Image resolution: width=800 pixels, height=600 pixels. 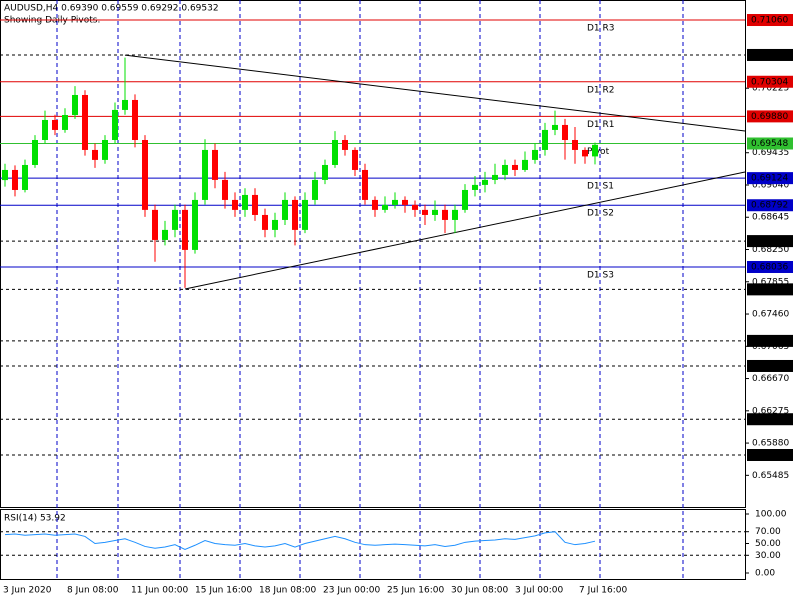 What do you see at coordinates (223, 591) in the screenshot?
I see `x-tick-label: 15 Jun 16:00` at bounding box center [223, 591].